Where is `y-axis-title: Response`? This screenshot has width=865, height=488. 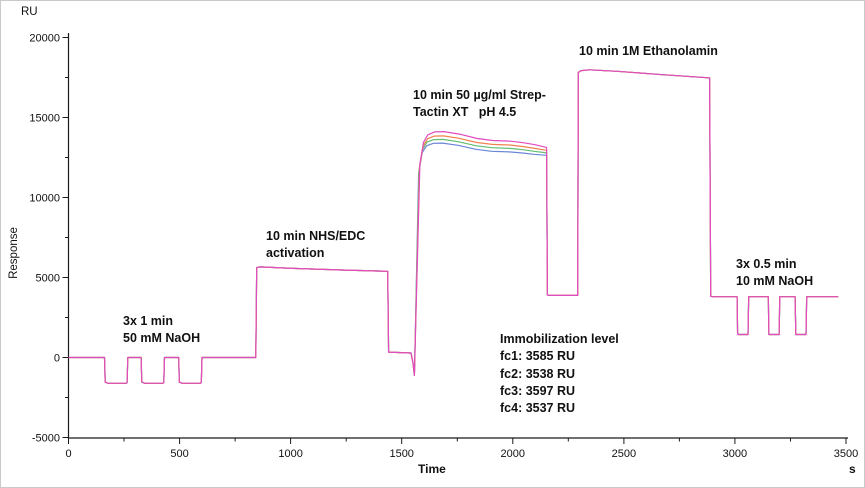
y-axis-title: Response is located at coordinates (14, 253).